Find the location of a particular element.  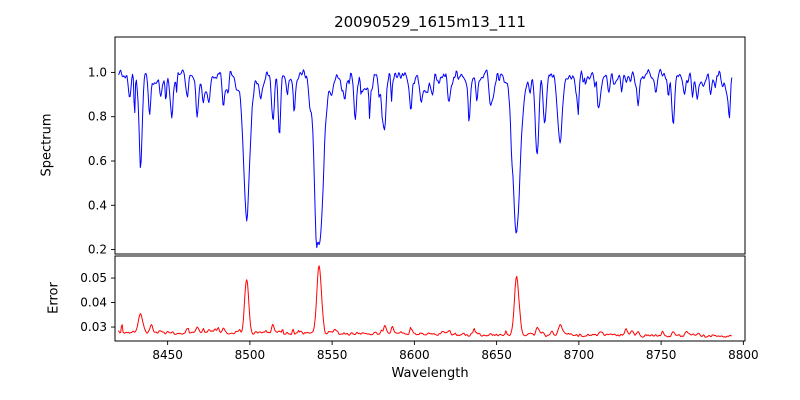

y-tick-label: 0.2 is located at coordinates (97, 250).